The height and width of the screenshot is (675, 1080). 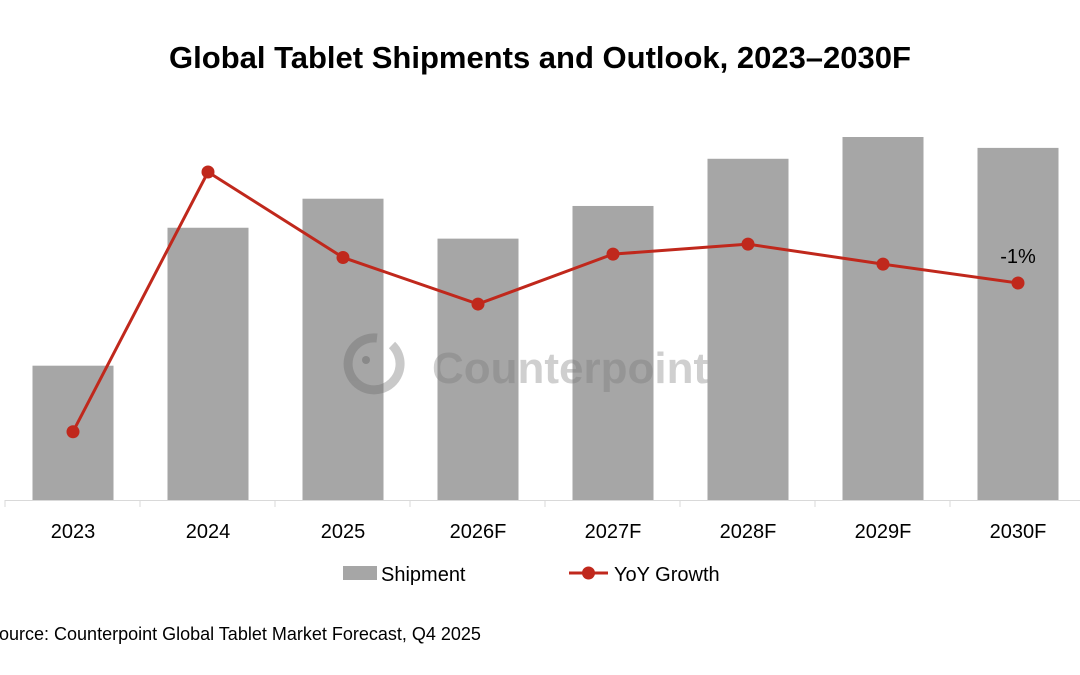 What do you see at coordinates (478, 532) in the screenshot?
I see `x-tick-label-2026F: 2026F` at bounding box center [478, 532].